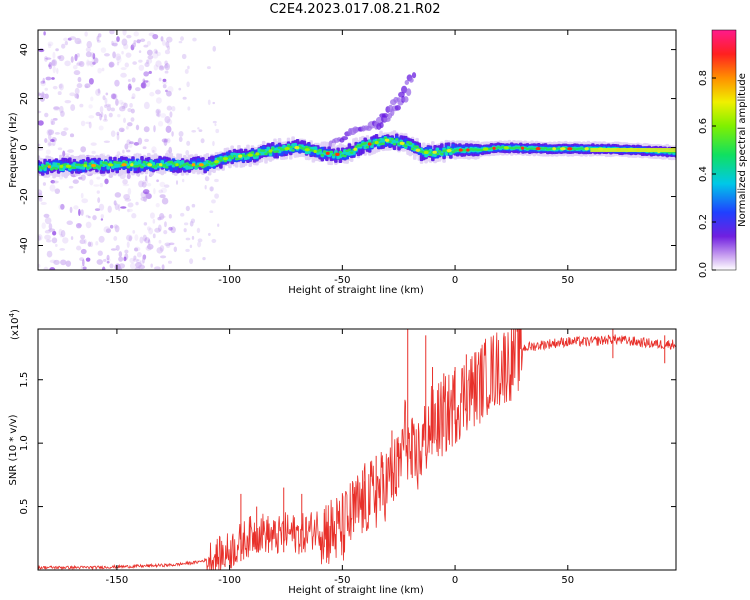 This screenshot has height=600, width=750. I want to click on snr-y-tick-label: 0.5, so click(24, 507).